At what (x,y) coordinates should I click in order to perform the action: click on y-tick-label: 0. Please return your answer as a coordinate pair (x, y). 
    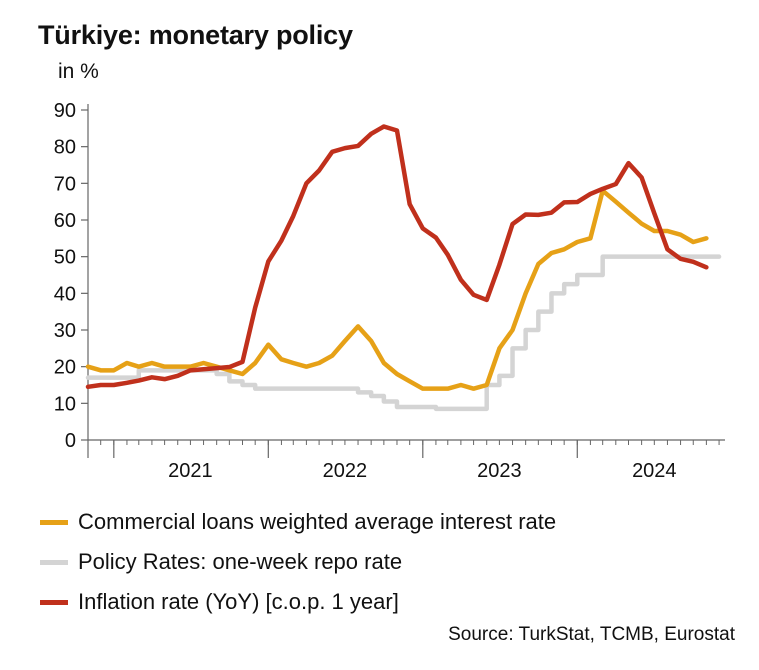
    Looking at the image, I should click on (70, 441).